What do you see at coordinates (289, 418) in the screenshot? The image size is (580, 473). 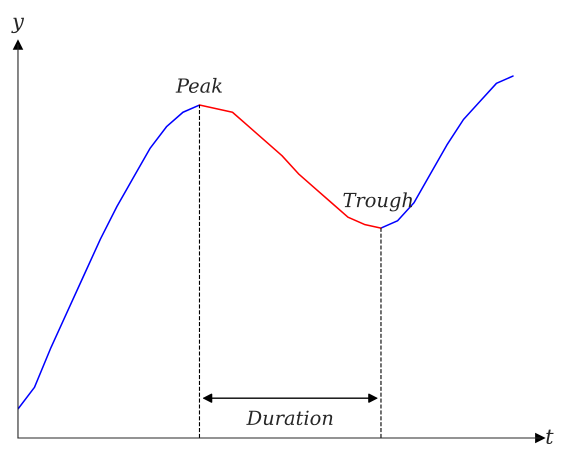 I see `annotation: Duration` at bounding box center [289, 418].